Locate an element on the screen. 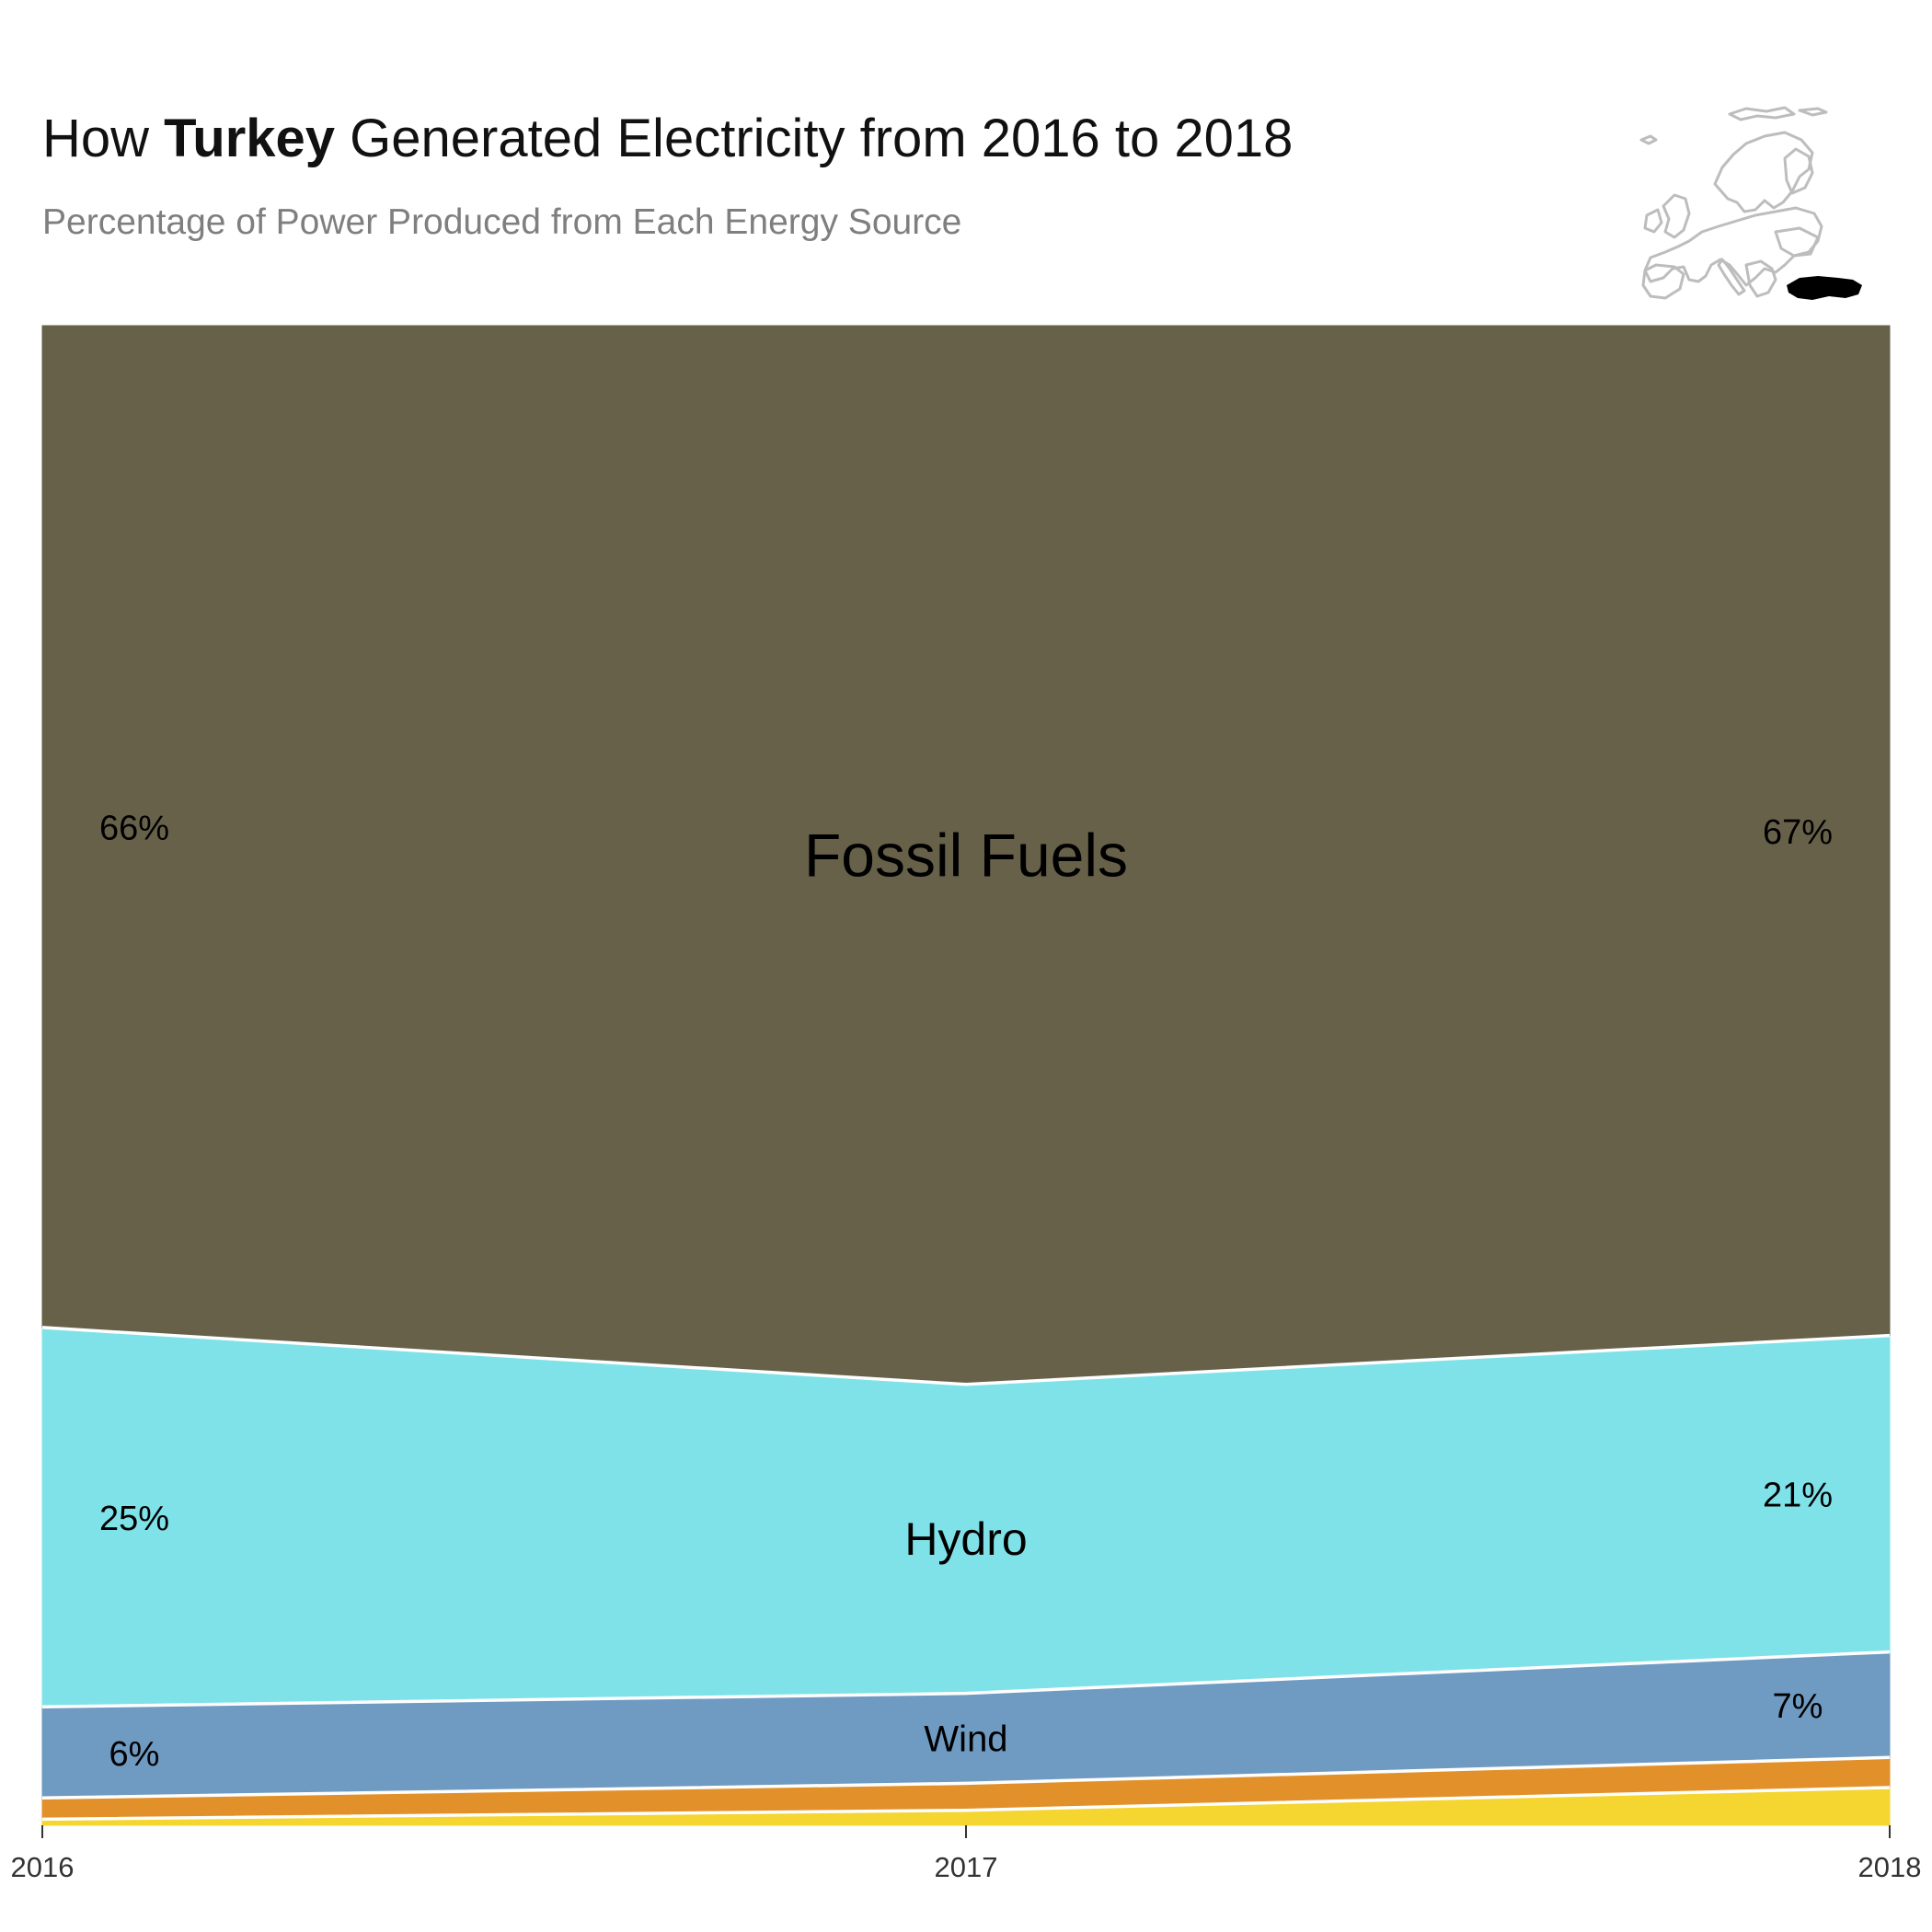 Image resolution: width=1932 pixels, height=1932 pixels. svalbard-outline is located at coordinates (1762, 113).